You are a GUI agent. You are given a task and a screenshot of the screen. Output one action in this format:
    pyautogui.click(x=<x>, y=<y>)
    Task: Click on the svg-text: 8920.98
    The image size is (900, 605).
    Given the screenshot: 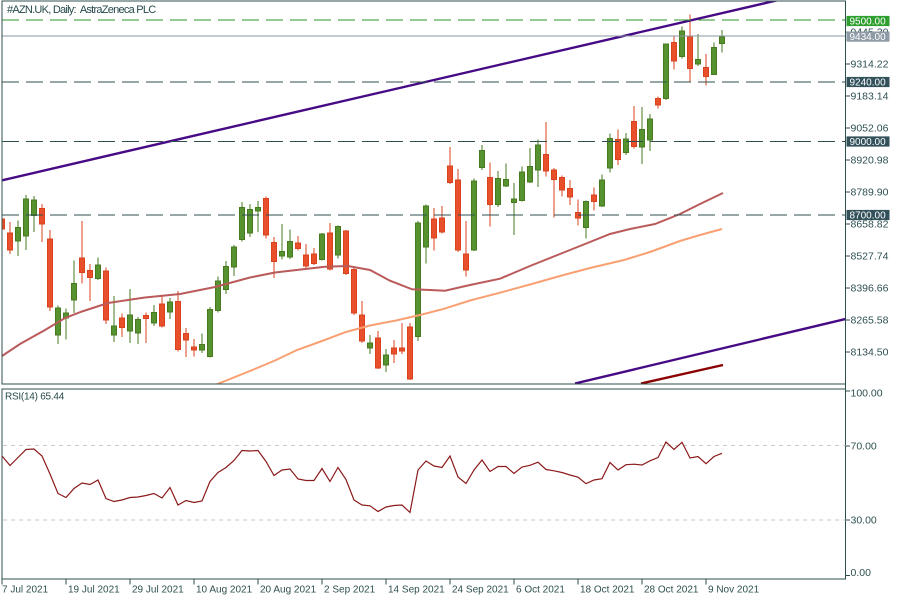 What is the action you would take?
    pyautogui.click(x=870, y=161)
    